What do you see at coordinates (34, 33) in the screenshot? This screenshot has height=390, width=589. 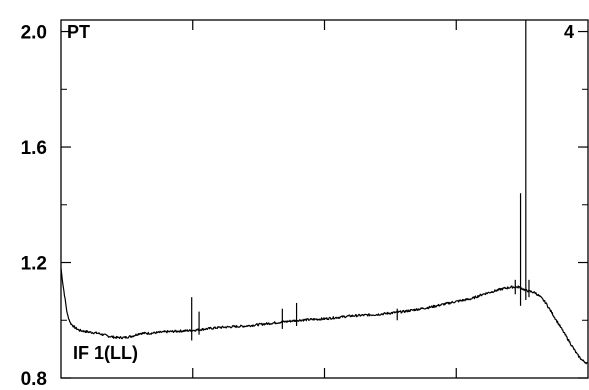 I see `y-tick-label: 2.0` at bounding box center [34, 33].